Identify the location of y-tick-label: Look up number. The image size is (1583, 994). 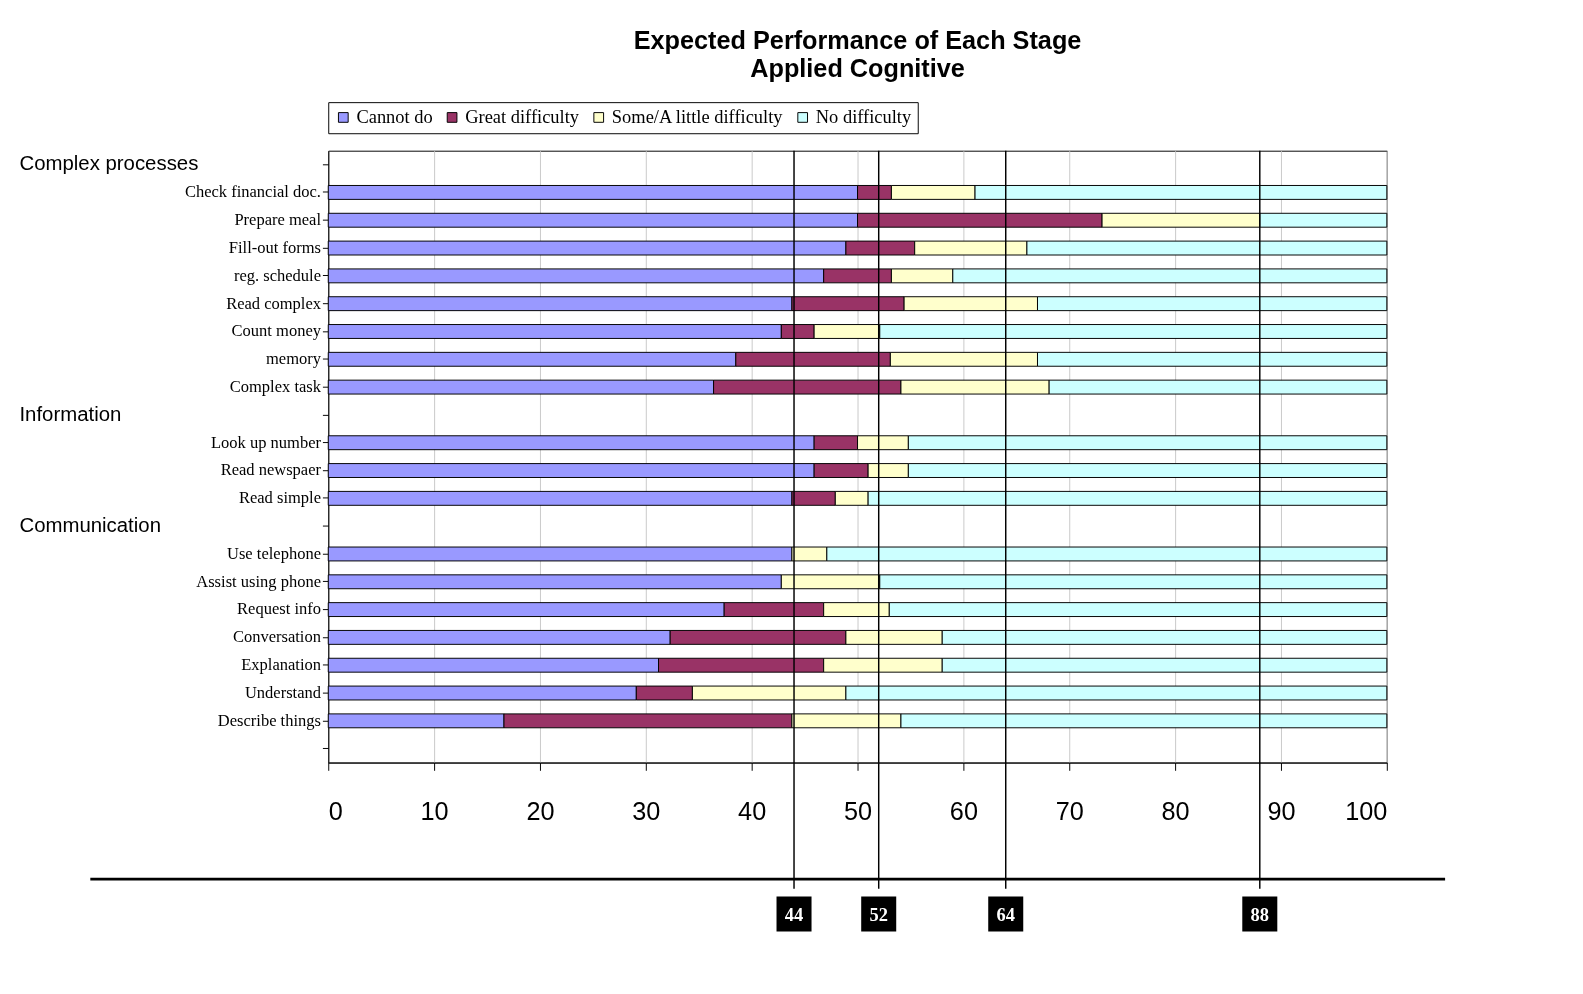
(266, 442).